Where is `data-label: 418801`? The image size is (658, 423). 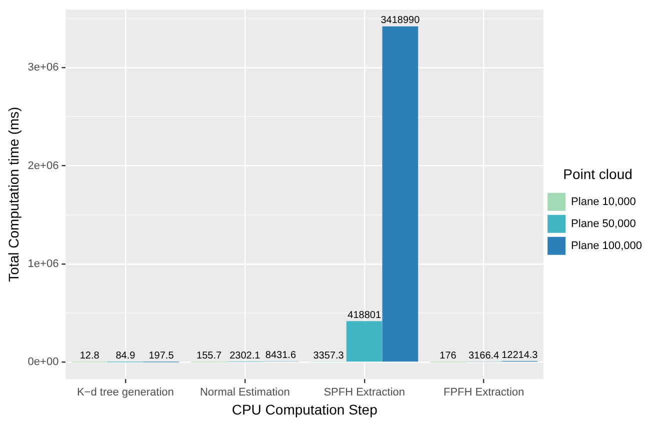 data-label: 418801 is located at coordinates (365, 315).